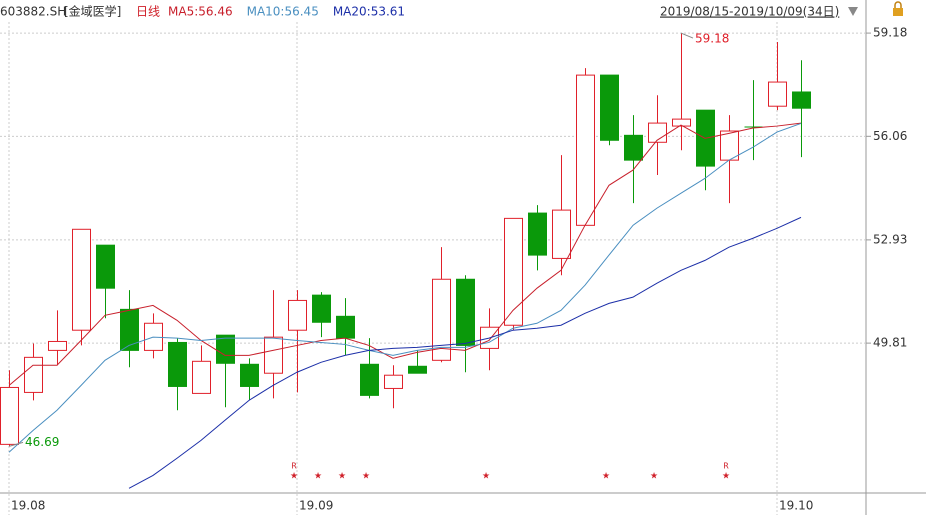 The height and width of the screenshot is (515, 926). Describe the element at coordinates (853, 11) in the screenshot. I see `dropdown-arrow` at that location.